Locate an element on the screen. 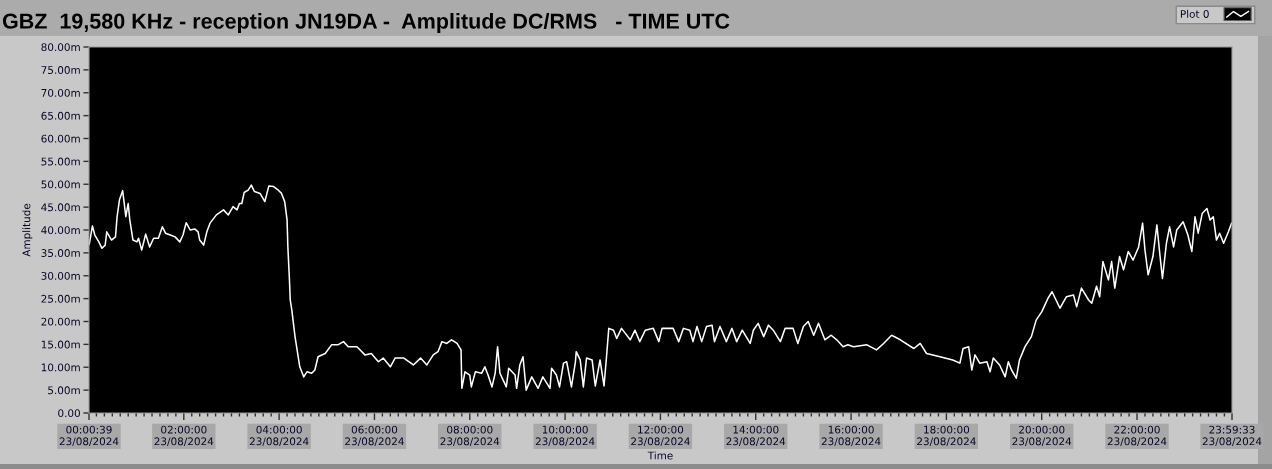 The image size is (1272, 469). y-tick-label: 55.00m is located at coordinates (60, 161).